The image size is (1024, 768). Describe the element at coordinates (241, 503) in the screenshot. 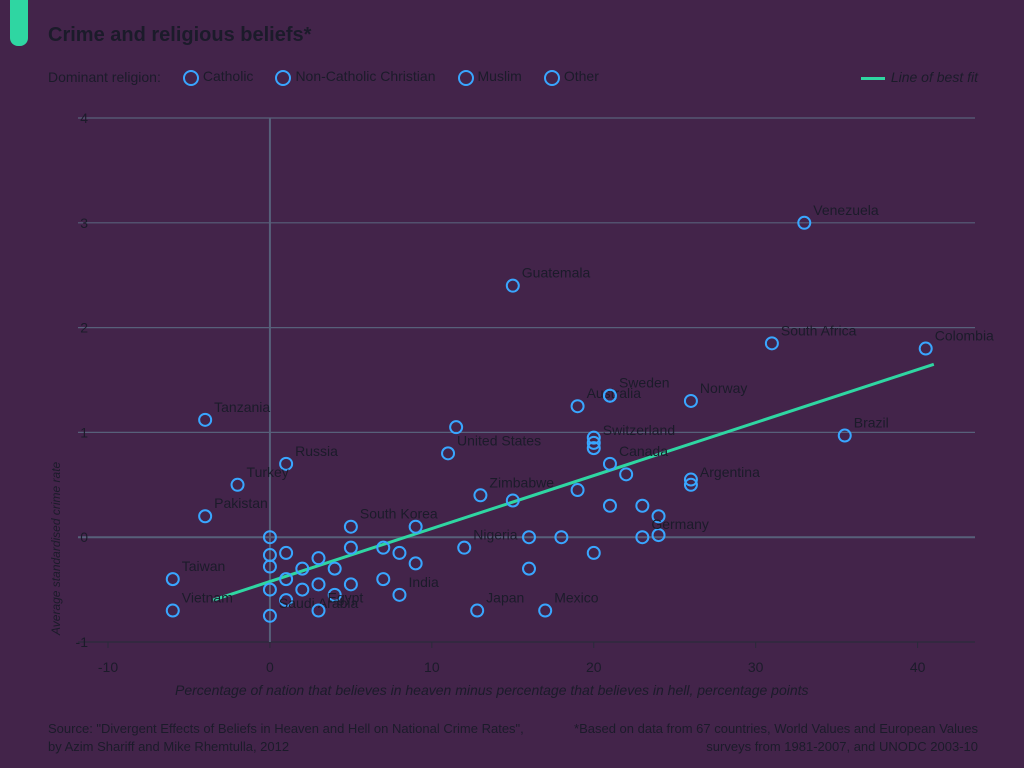

I see `point-label: Pakistan` at that location.